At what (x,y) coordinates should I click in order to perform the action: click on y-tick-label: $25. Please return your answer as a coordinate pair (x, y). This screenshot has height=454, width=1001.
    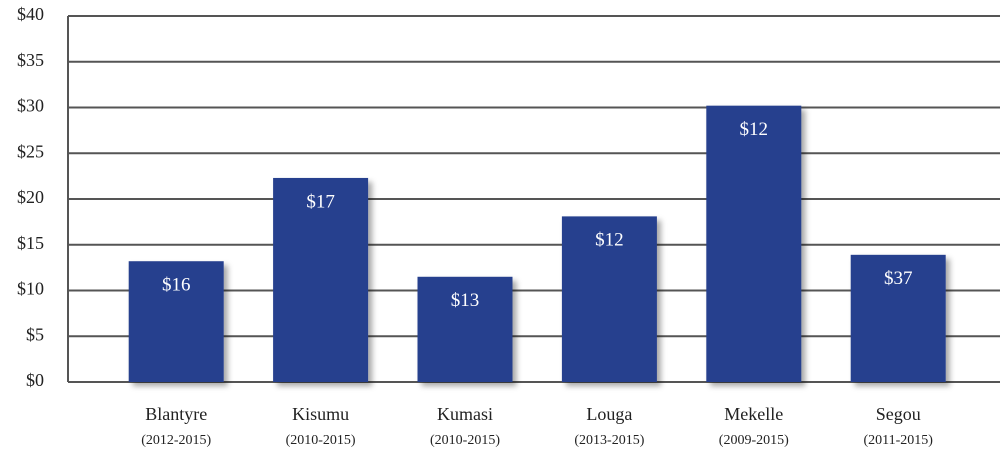
    Looking at the image, I should click on (30, 151).